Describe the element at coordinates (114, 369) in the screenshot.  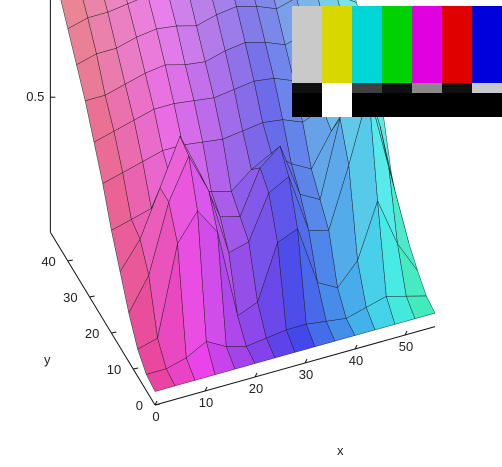
I see `y-tick-label: 10` at that location.